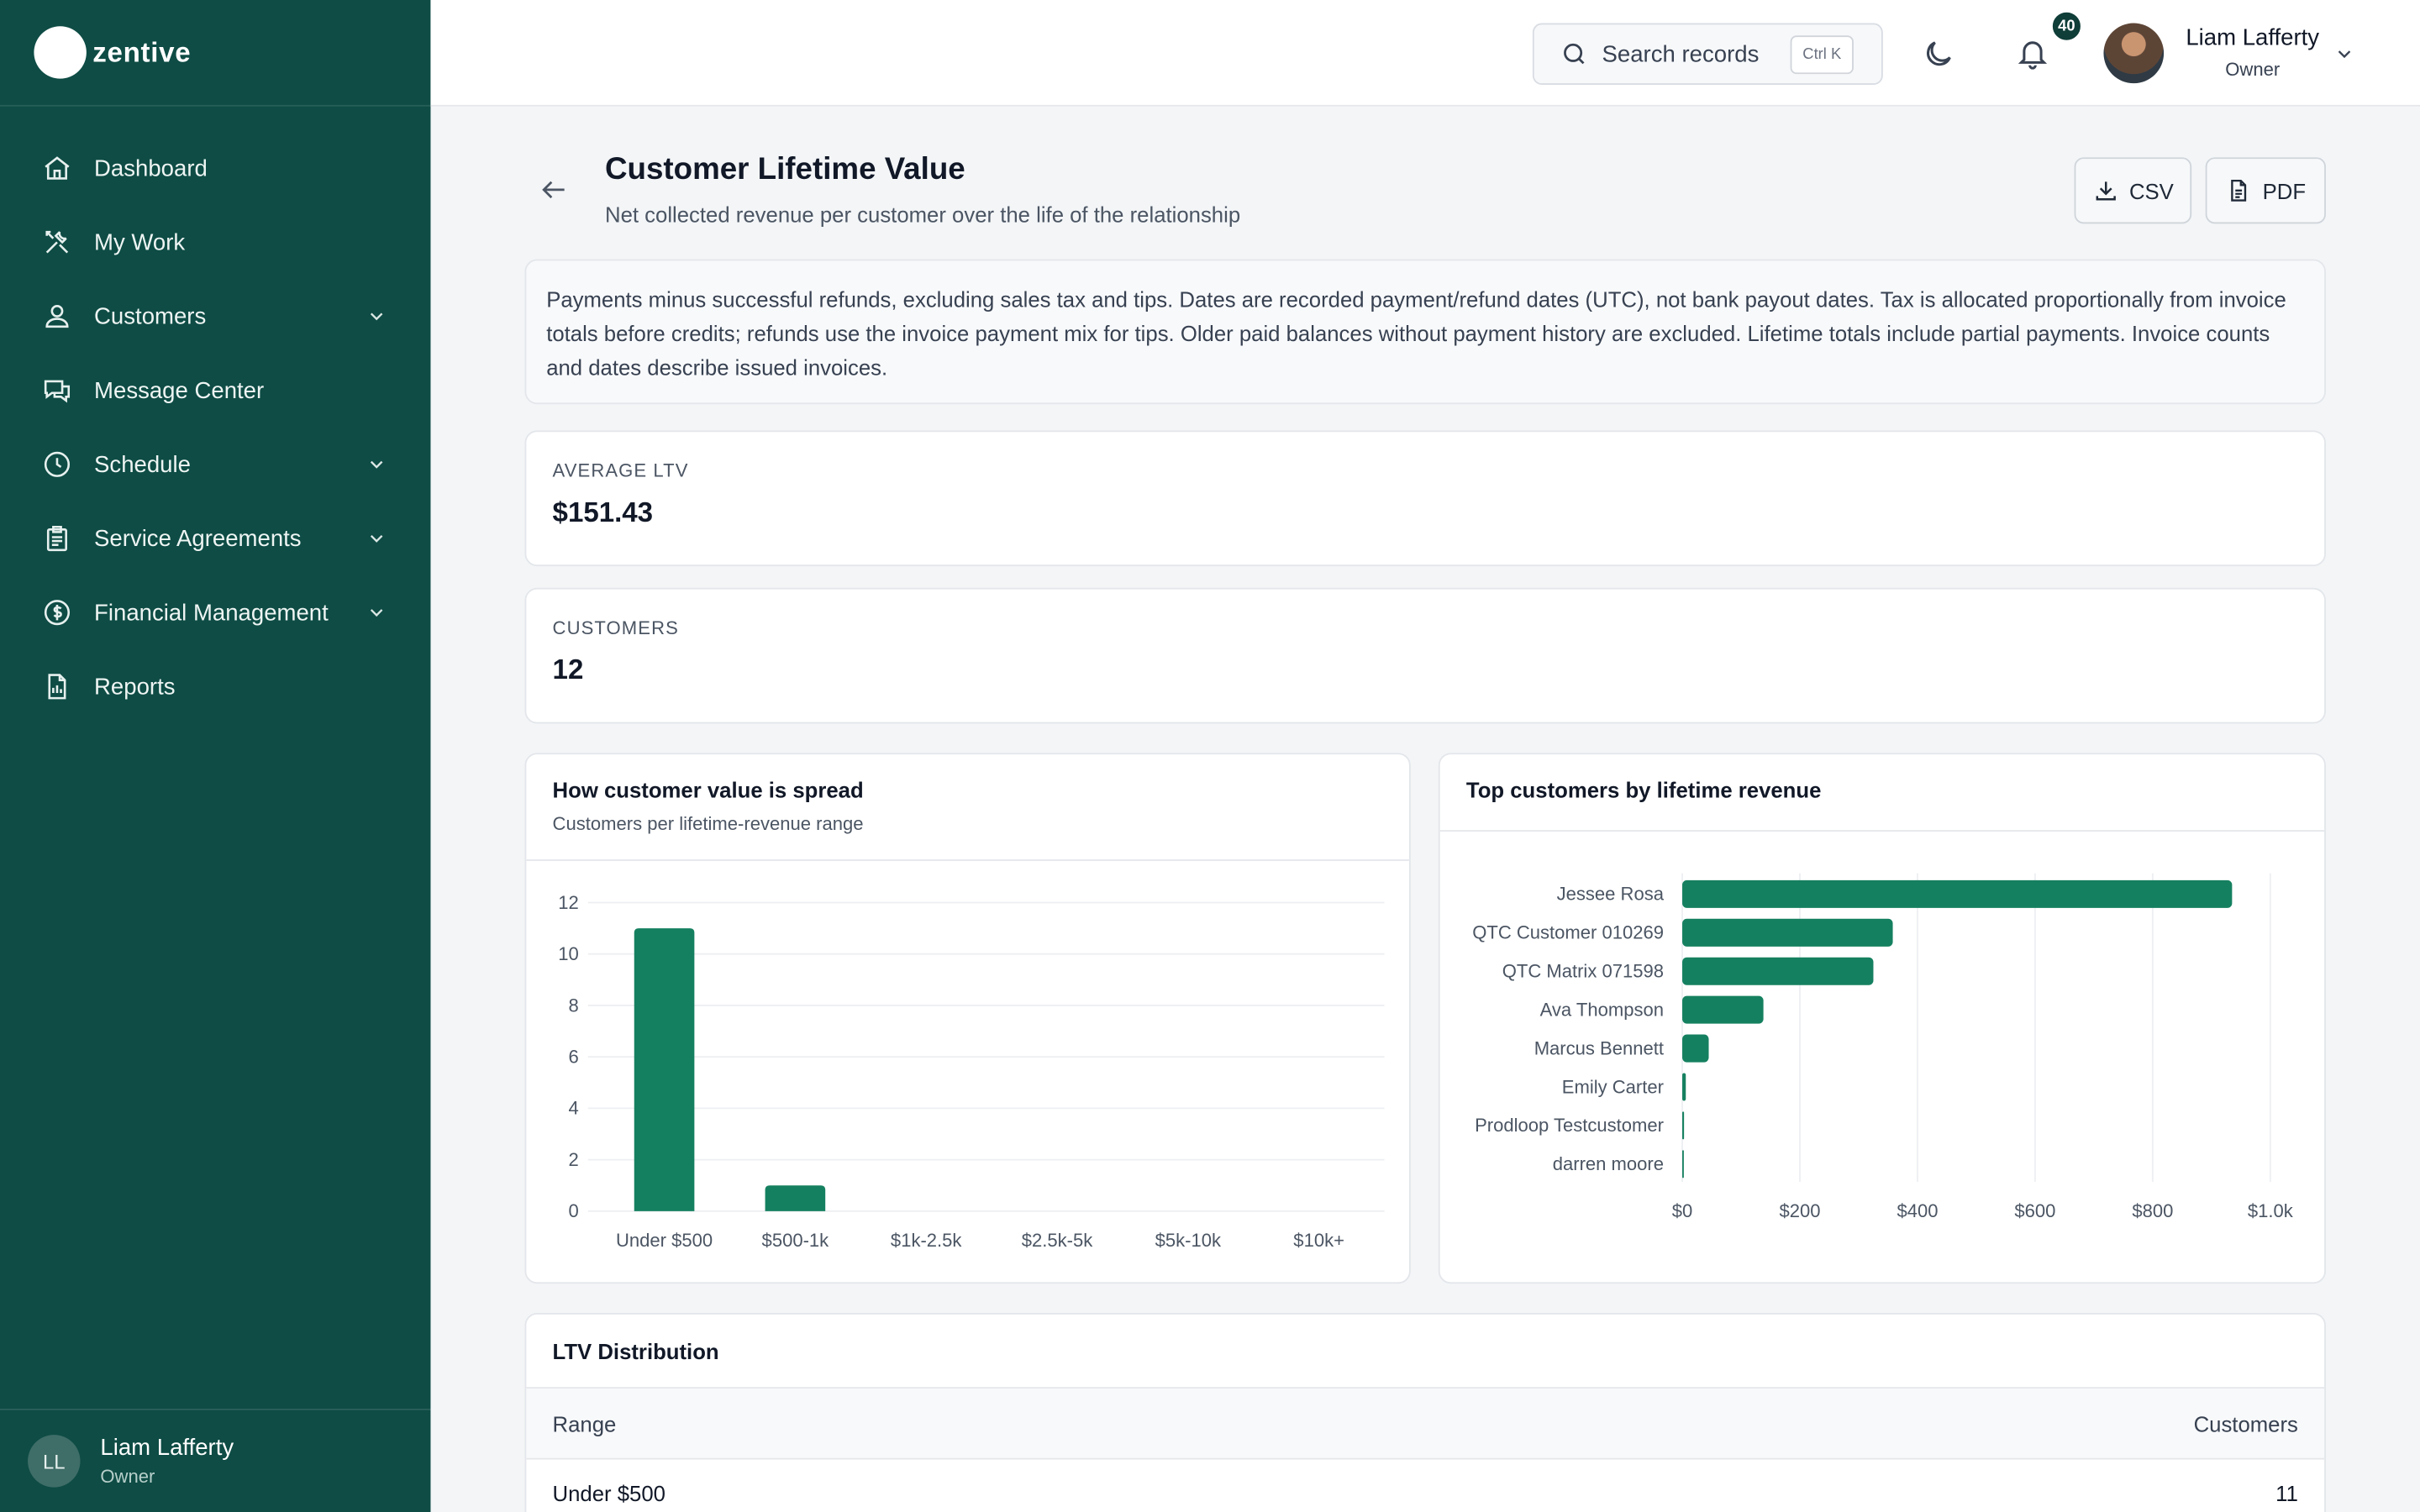 The image size is (2420, 1512). I want to click on sidebar-item-reports: Reports, so click(215, 686).